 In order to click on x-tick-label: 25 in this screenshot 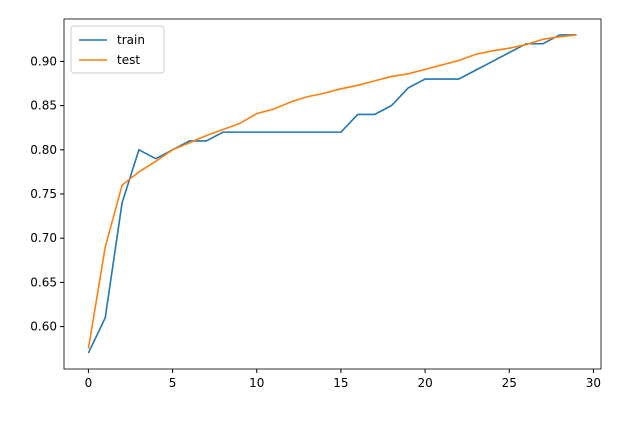, I will do `click(509, 383)`.